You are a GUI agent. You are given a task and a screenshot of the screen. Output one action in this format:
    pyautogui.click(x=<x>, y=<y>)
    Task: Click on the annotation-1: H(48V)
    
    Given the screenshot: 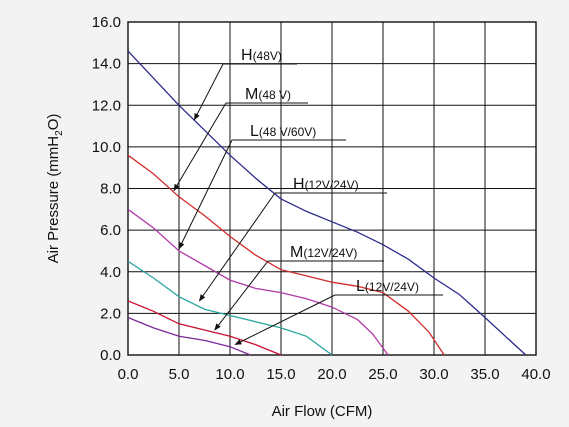 What is the action you would take?
    pyautogui.click(x=245, y=84)
    